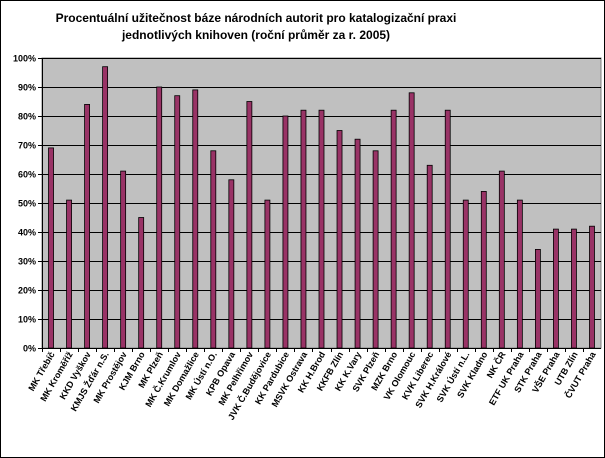  What do you see at coordinates (27, 175) in the screenshot?
I see `y-tick-label: 60%` at bounding box center [27, 175].